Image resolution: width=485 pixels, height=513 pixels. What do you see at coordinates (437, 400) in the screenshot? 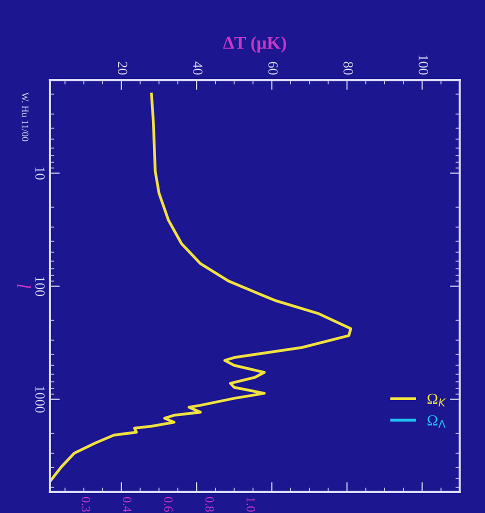
I see `legend-label: Ω$_{K}$` at bounding box center [437, 400].